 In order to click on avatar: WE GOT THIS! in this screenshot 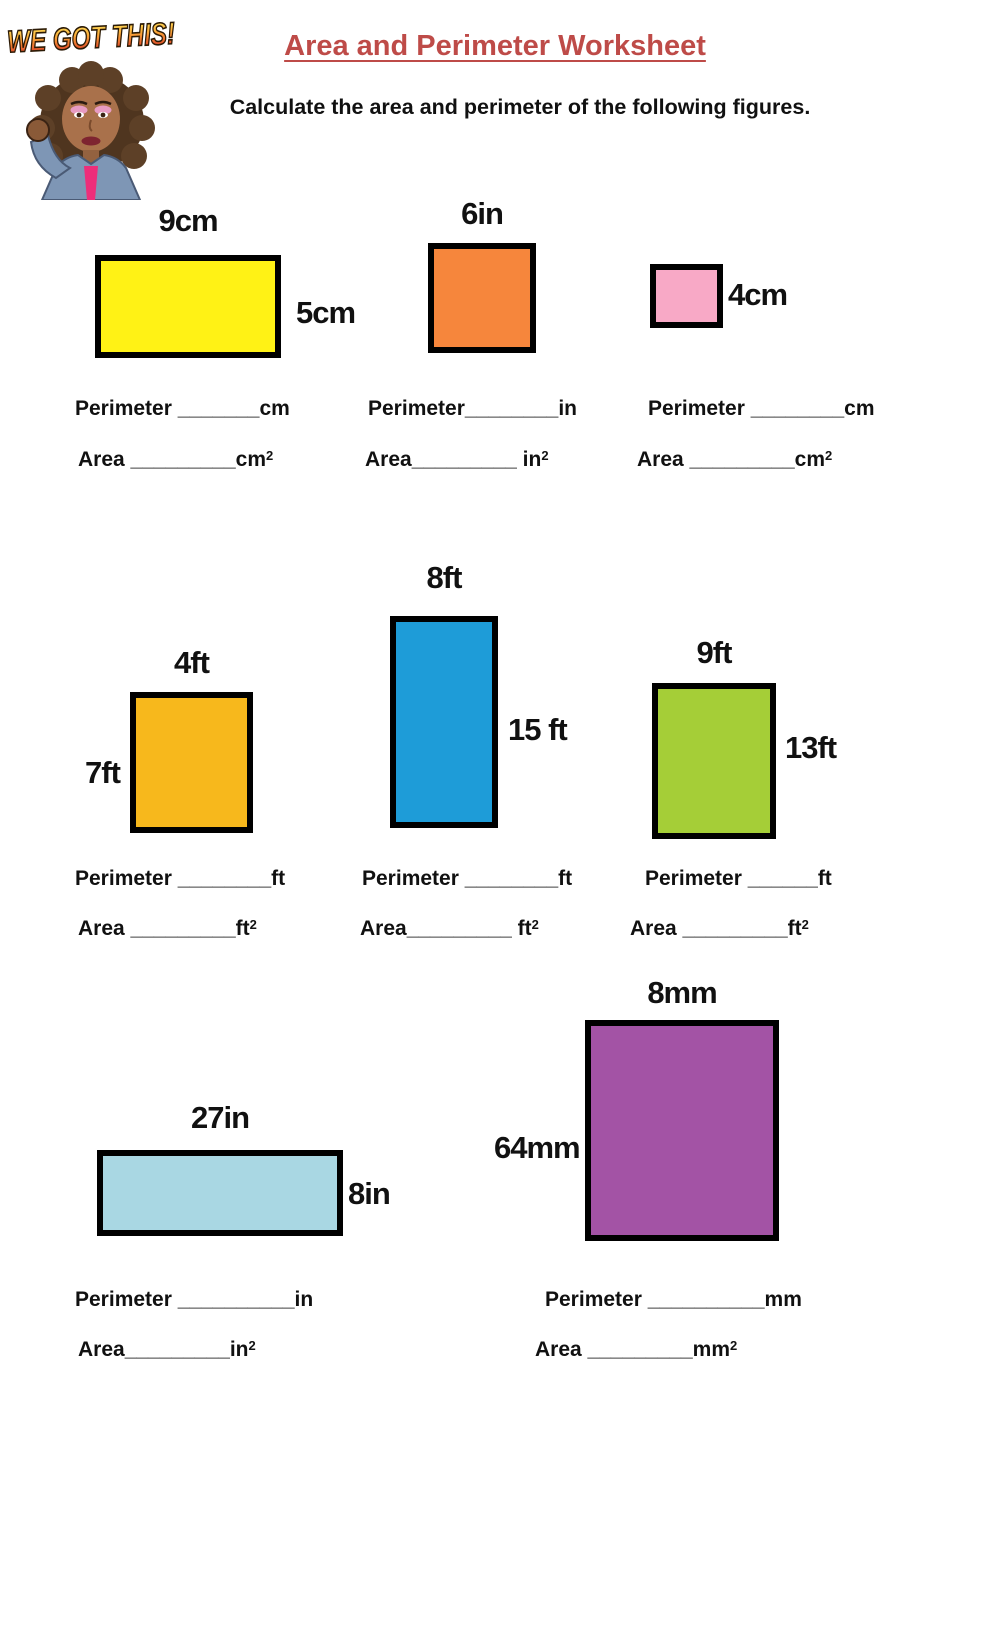, I will do `click(91, 108)`.